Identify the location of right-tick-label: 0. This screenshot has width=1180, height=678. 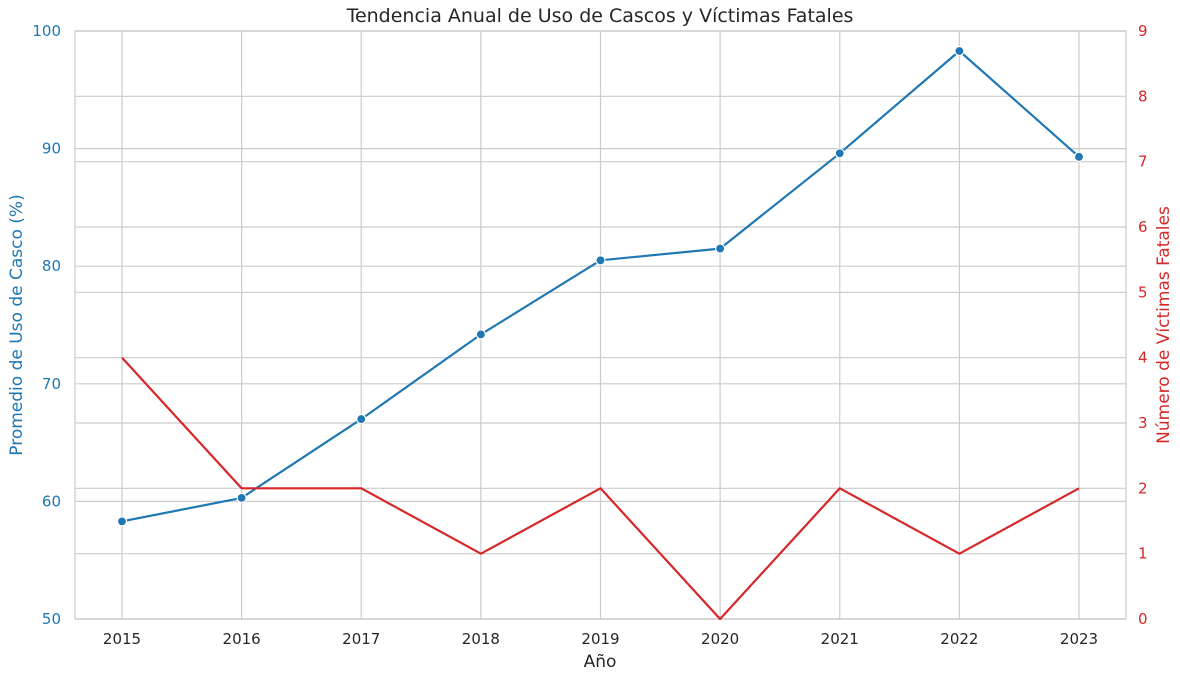
(1143, 619).